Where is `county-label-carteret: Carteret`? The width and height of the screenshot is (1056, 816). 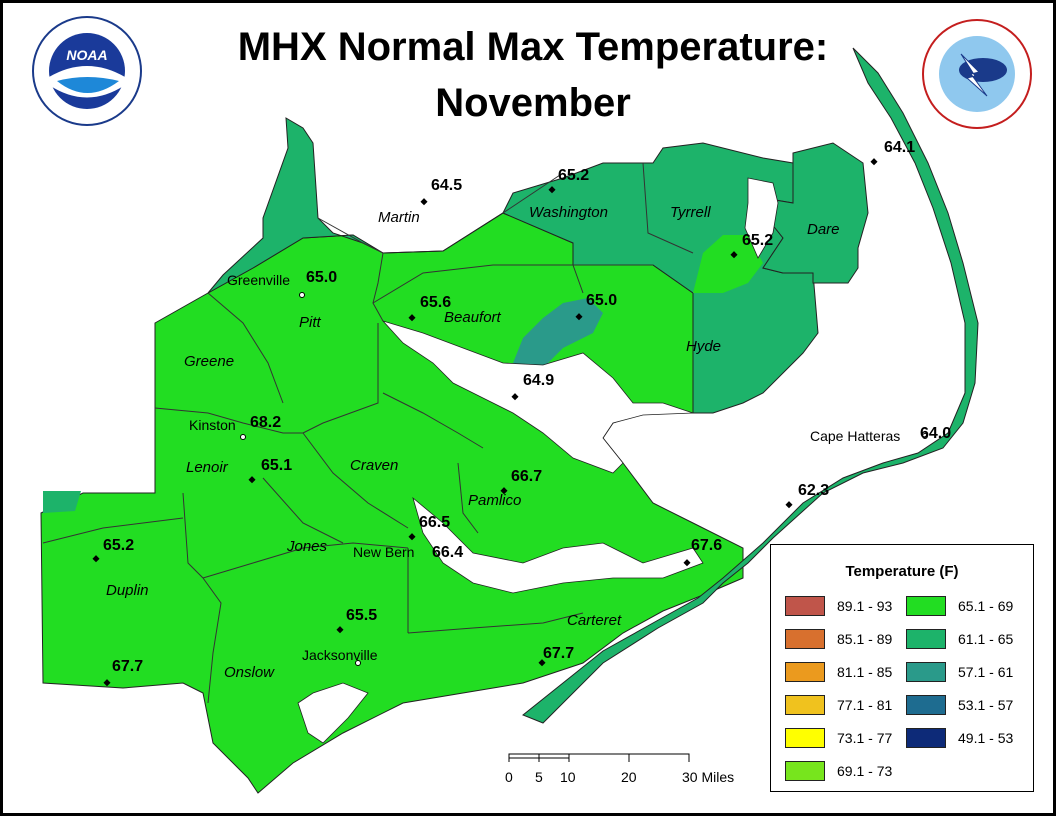 county-label-carteret: Carteret is located at coordinates (594, 620).